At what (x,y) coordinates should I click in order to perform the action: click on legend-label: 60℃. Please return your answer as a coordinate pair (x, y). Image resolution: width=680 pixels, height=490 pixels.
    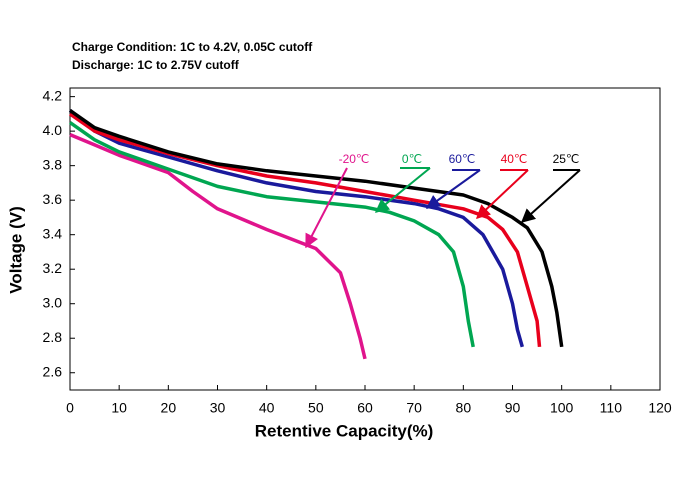
    Looking at the image, I should click on (462, 159).